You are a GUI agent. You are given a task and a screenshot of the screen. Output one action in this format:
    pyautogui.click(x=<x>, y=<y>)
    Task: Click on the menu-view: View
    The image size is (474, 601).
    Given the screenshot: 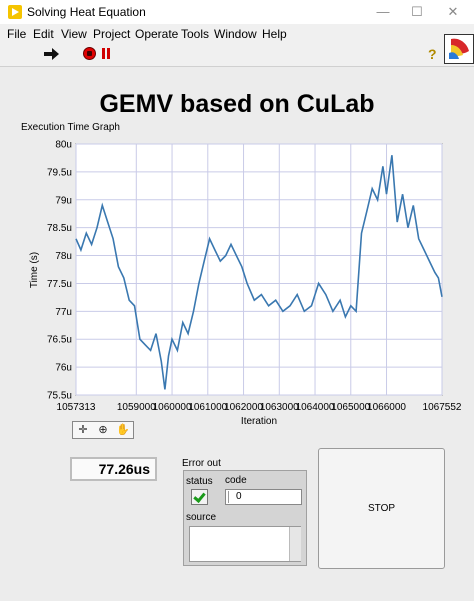 What is the action you would take?
    pyautogui.click(x=74, y=34)
    